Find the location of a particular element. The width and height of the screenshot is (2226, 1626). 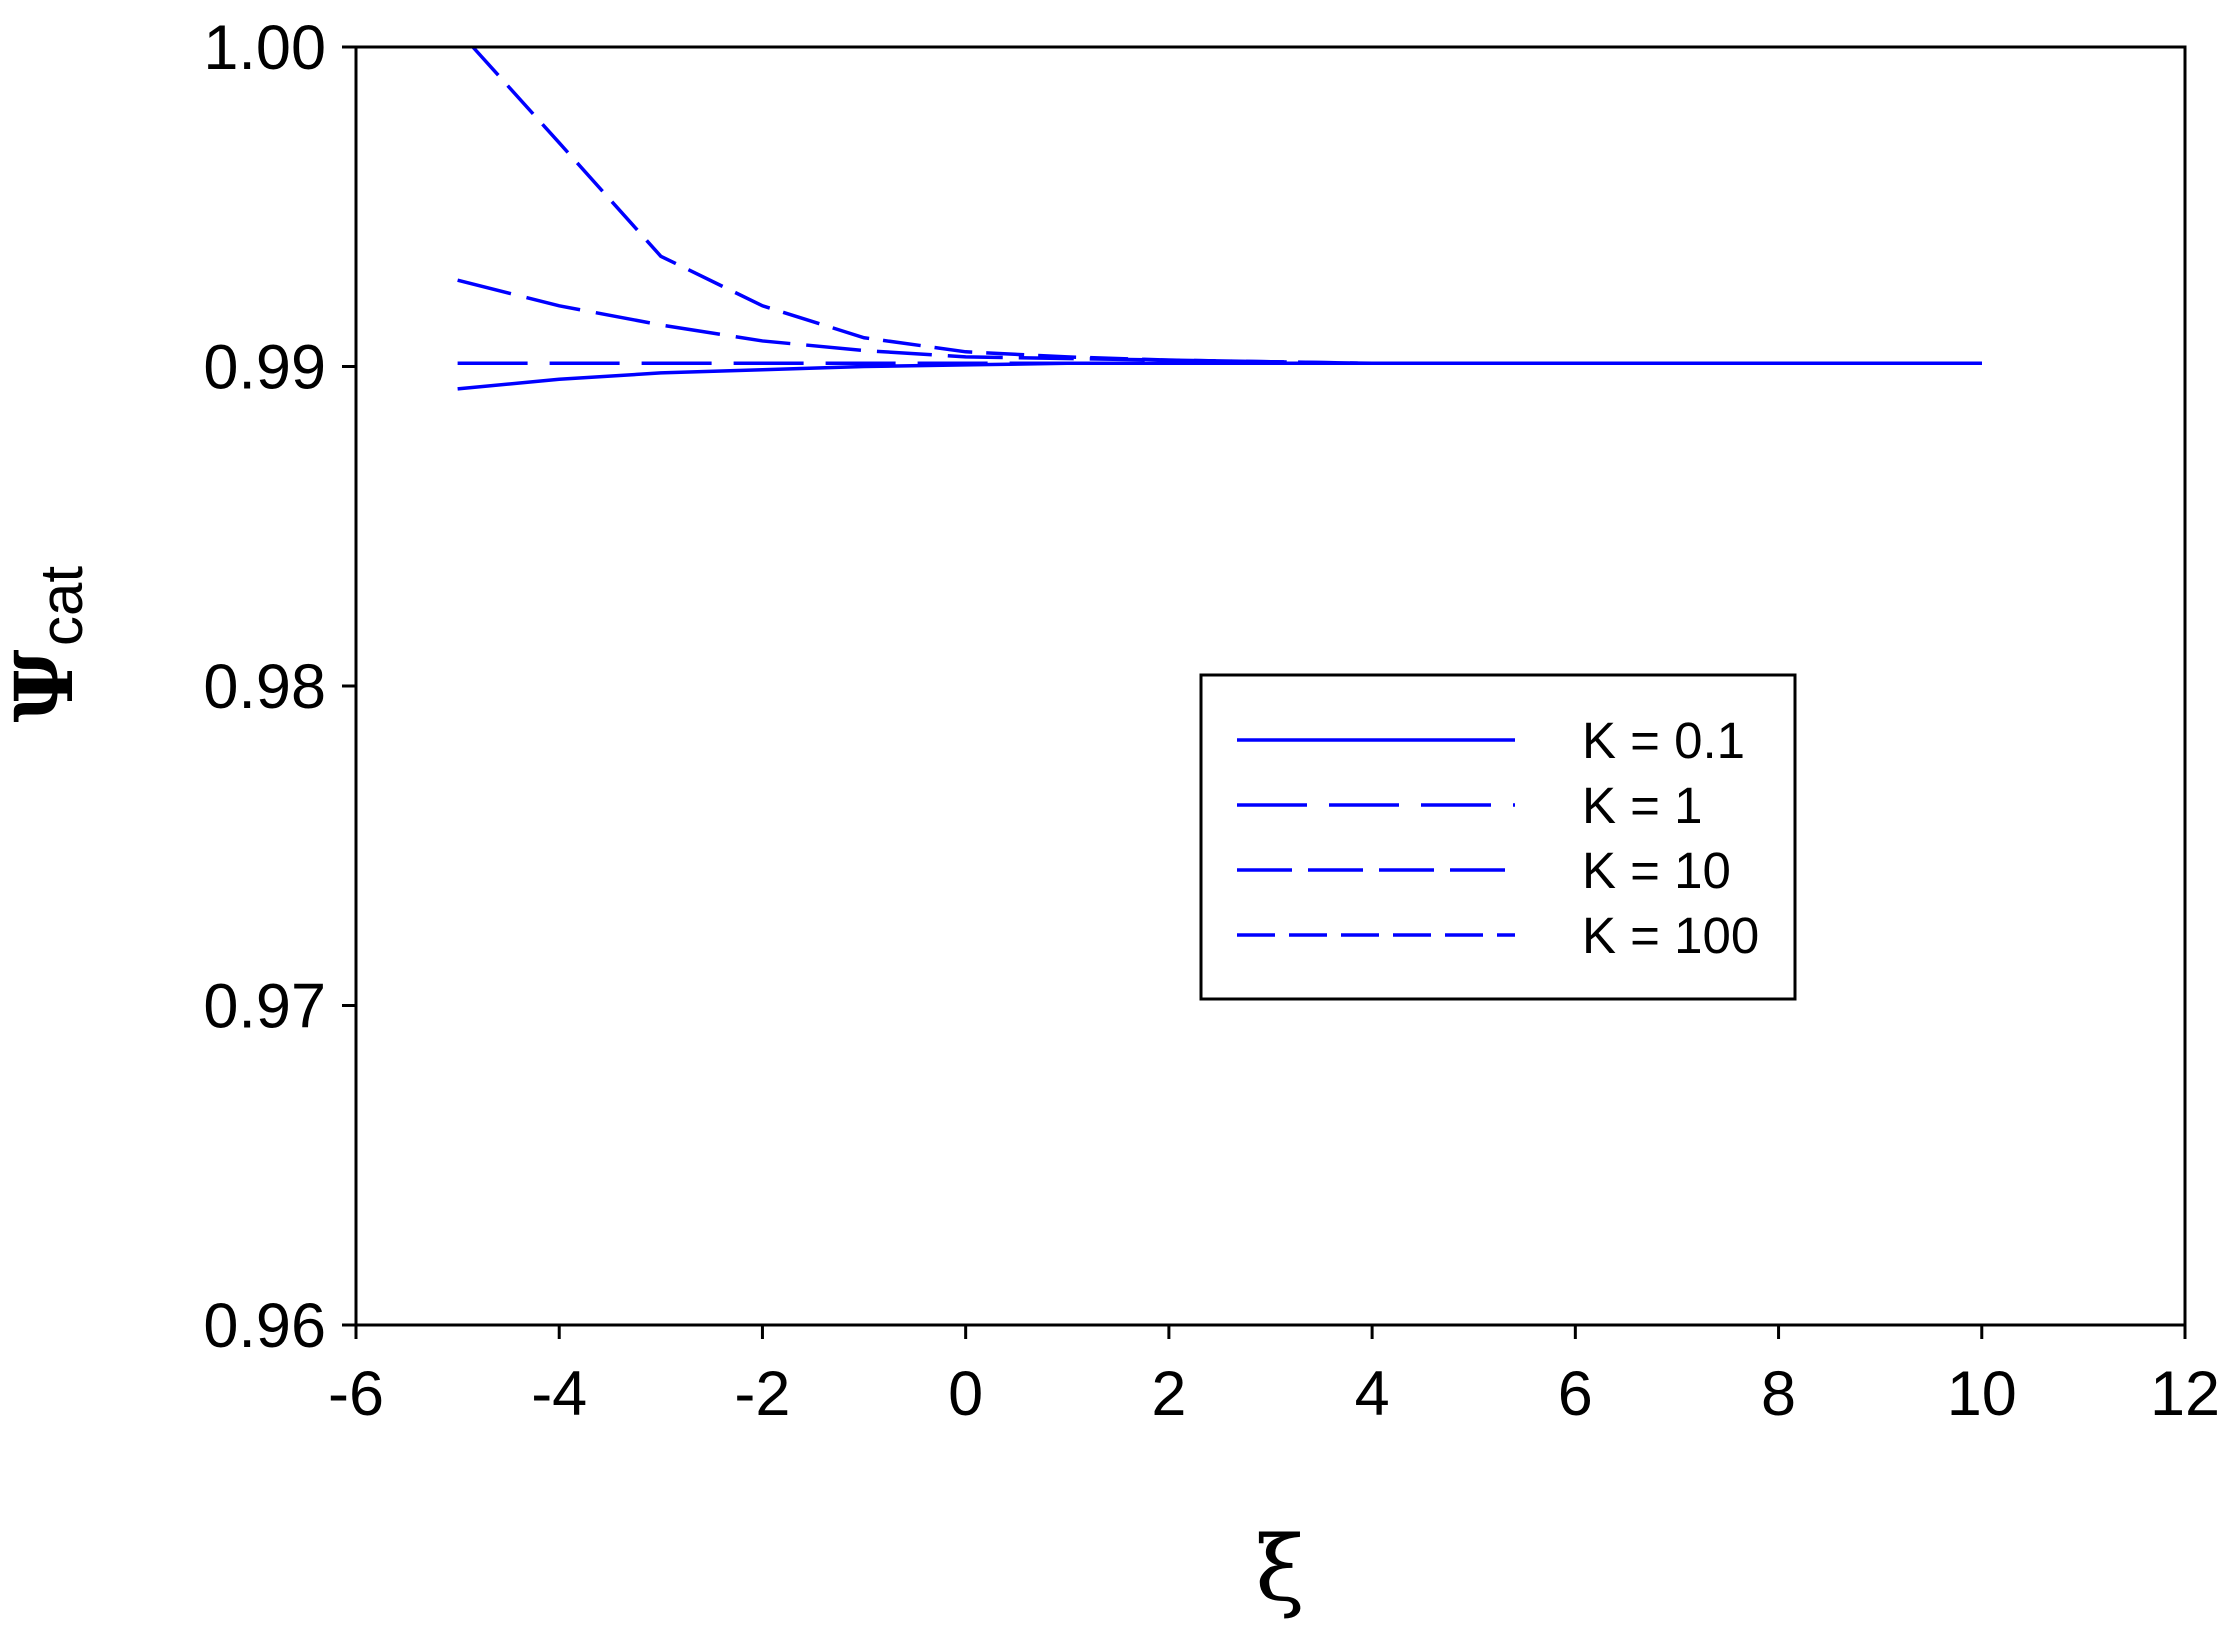

x-tick-label: 4 is located at coordinates (1372, 1394).